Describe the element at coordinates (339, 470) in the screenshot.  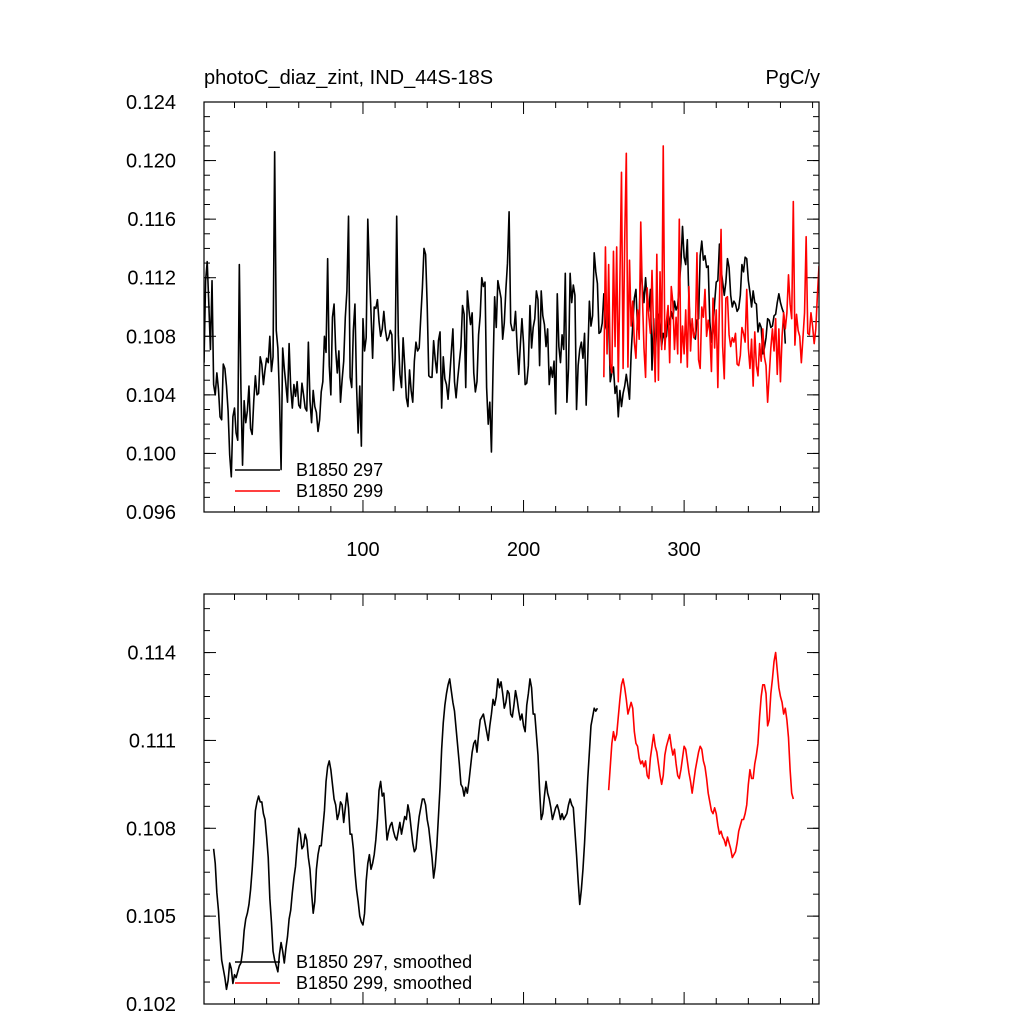
I see `legend-label-b1850-297: B1850 297` at that location.